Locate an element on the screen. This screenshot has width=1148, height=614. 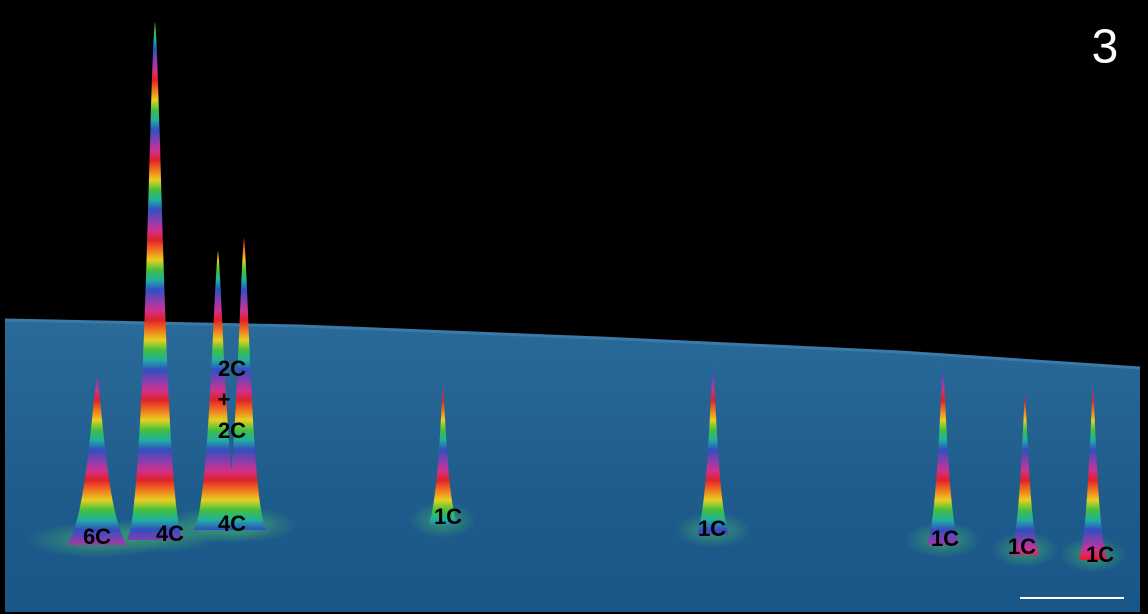
surface-edge is located at coordinates (572, 344).